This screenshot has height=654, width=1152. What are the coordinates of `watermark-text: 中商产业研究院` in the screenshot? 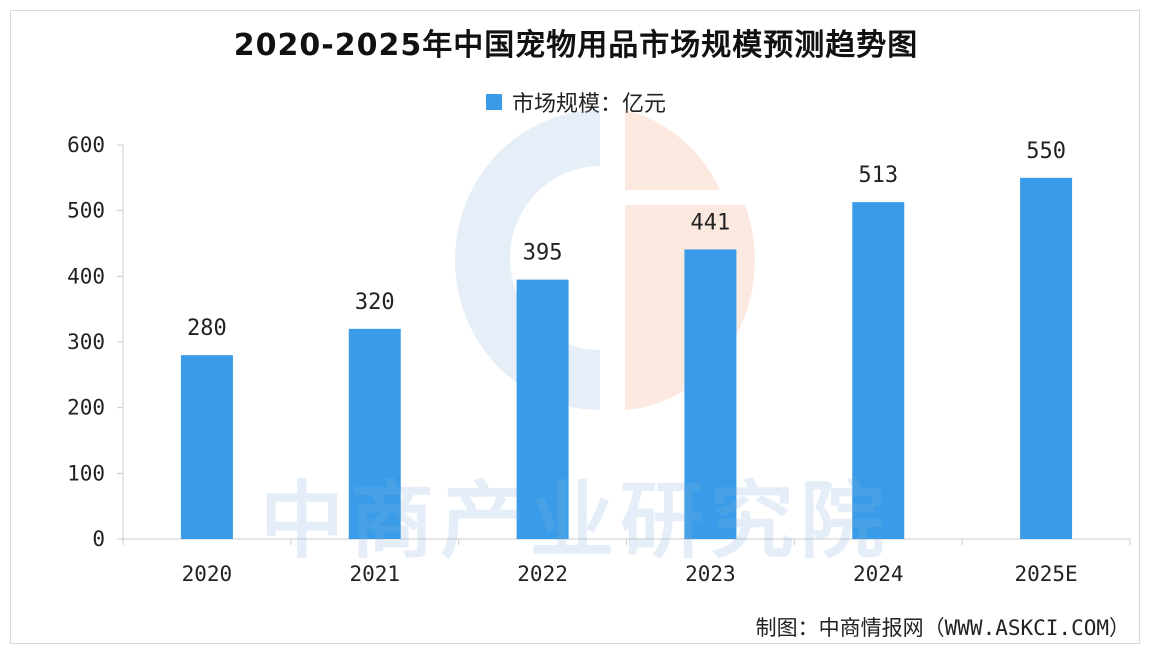 It's located at (575, 521).